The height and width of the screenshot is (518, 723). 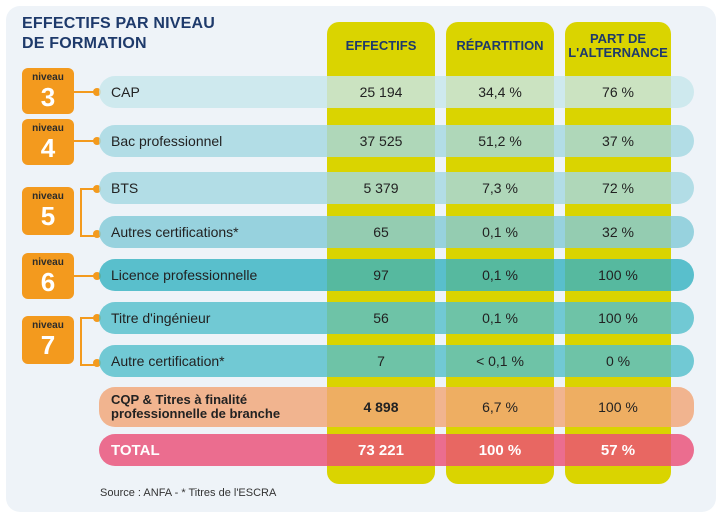 What do you see at coordinates (381, 407) in the screenshot?
I see `effectifs-value: 4 898` at bounding box center [381, 407].